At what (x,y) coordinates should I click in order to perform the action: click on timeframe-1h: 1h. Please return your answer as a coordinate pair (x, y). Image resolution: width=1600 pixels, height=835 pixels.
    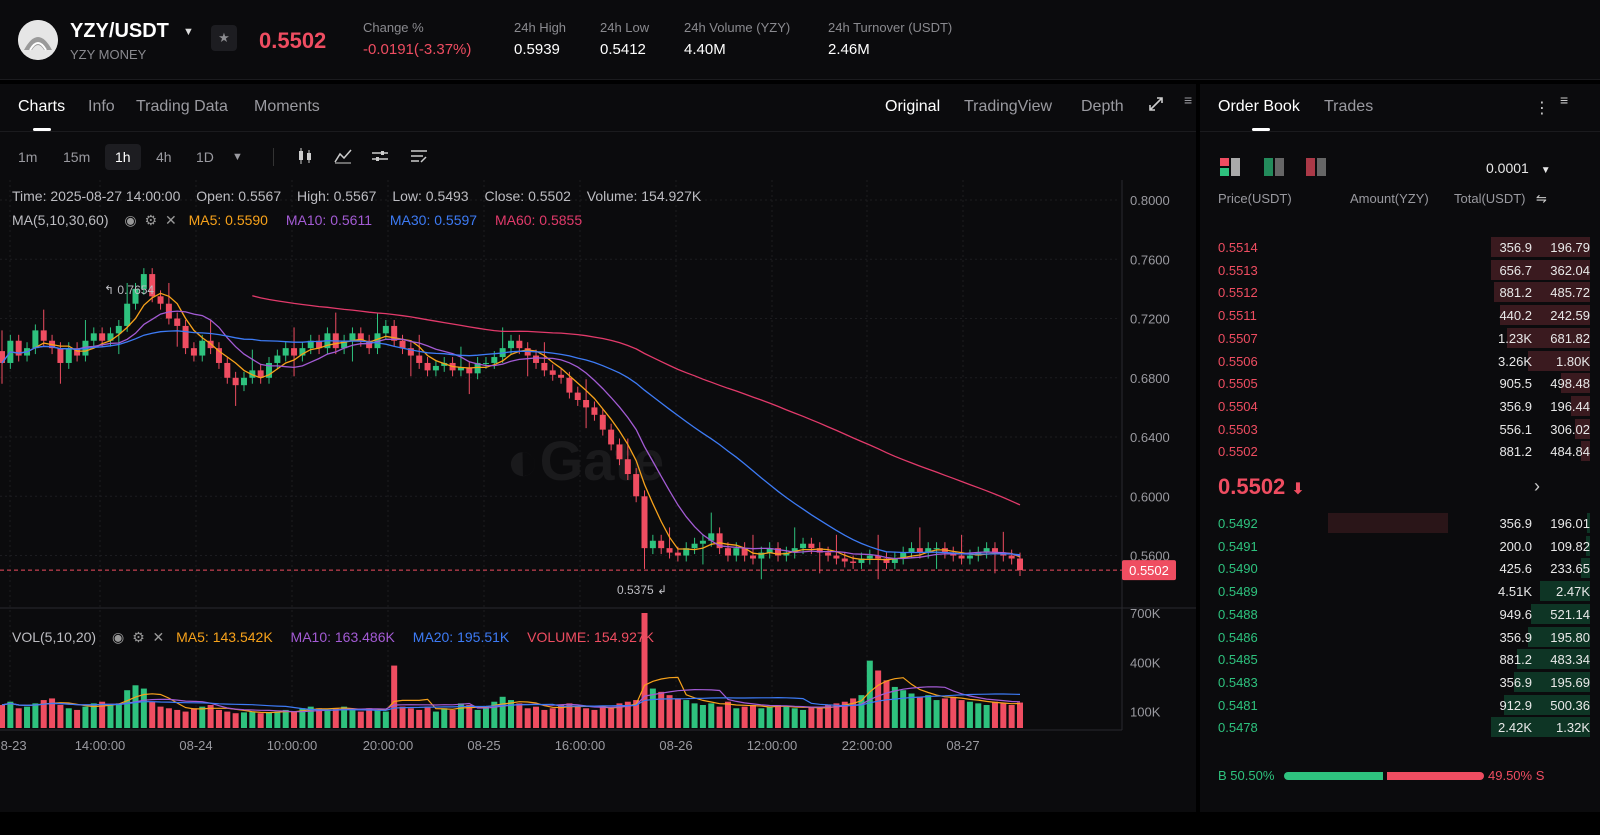
    Looking at the image, I should click on (123, 157).